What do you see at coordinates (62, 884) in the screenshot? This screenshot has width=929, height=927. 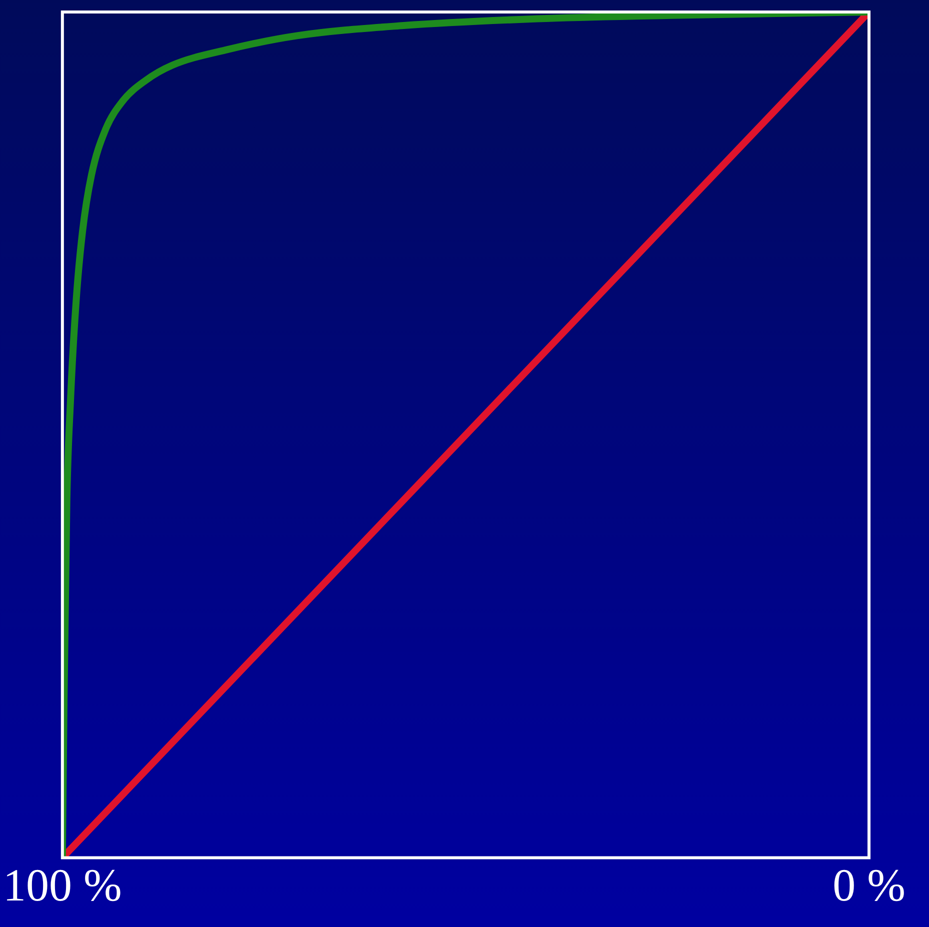 I see `x-tick-label: 100 %` at bounding box center [62, 884].